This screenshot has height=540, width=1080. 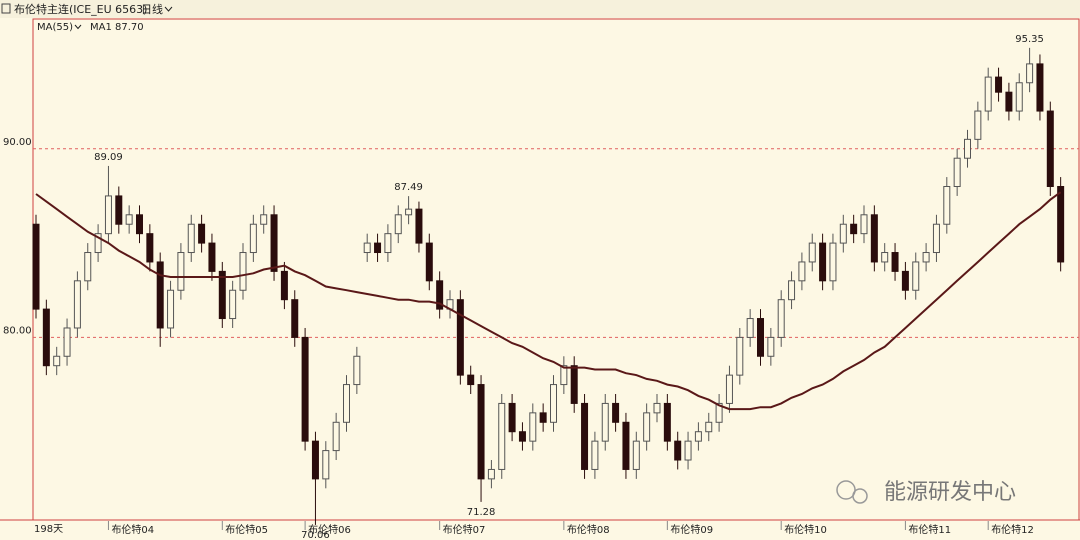 What do you see at coordinates (6, 8) in the screenshot?
I see `header-icon` at bounding box center [6, 8].